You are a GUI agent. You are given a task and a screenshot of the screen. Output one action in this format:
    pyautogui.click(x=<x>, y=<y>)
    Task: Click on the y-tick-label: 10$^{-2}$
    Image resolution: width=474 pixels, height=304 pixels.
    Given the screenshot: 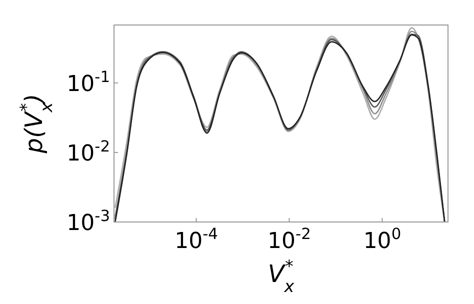 What is the action you would take?
    pyautogui.click(x=88, y=151)
    